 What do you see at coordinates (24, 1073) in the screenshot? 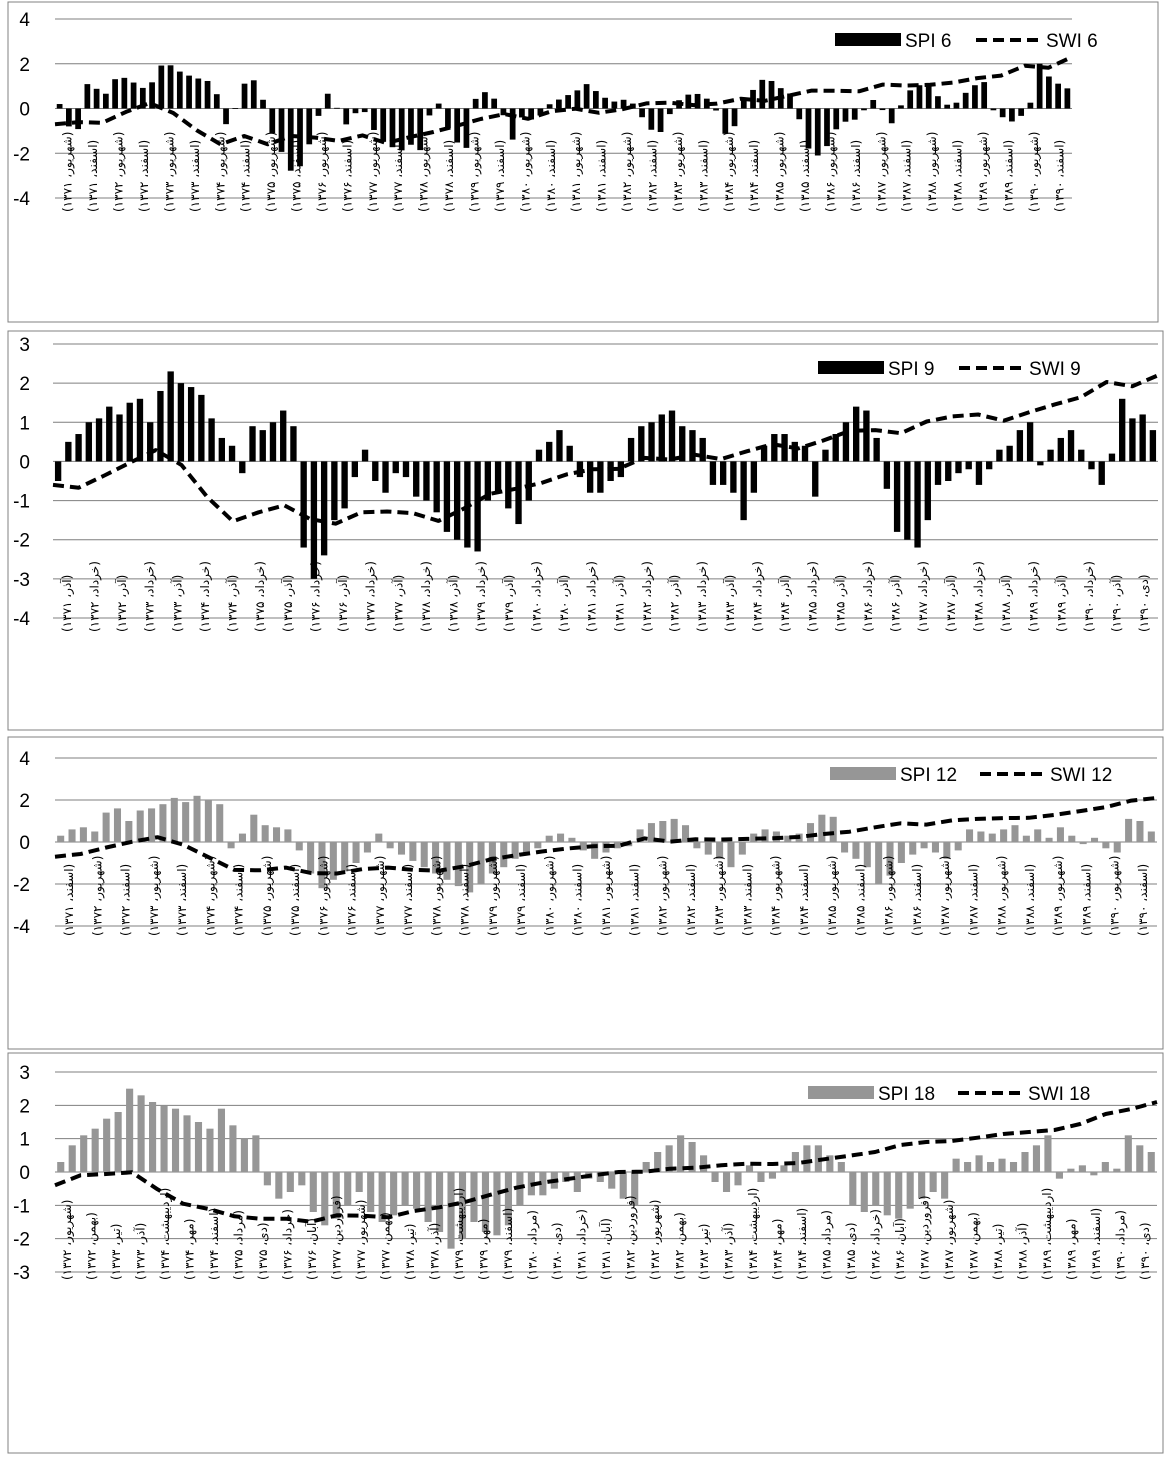
I see `y-tick-label: 3` at bounding box center [24, 1073].